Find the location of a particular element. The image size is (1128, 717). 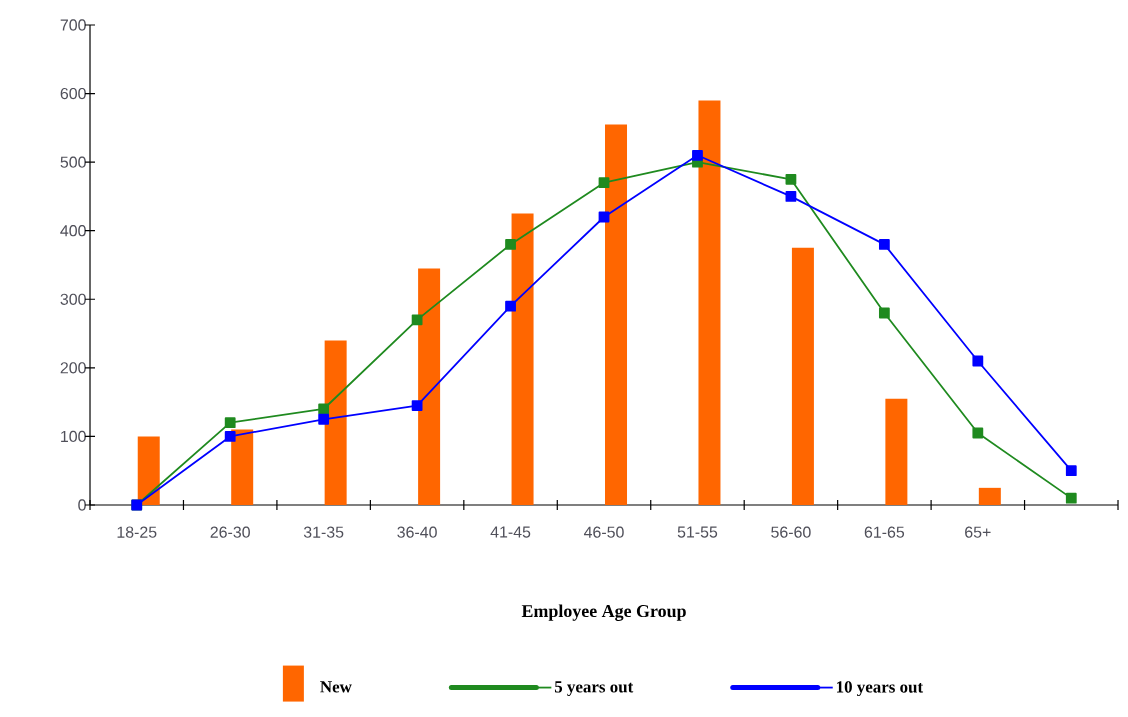

legend-label: 5 years out is located at coordinates (594, 689).